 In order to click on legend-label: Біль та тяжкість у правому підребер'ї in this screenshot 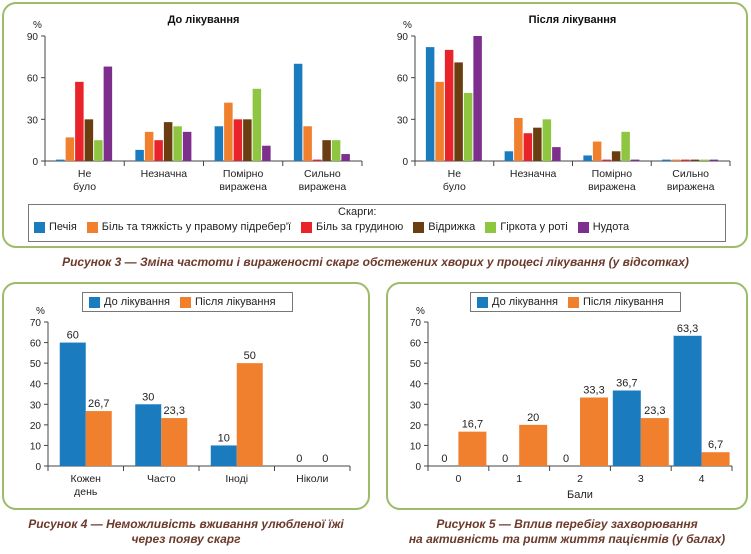, I will do `click(196, 227)`.